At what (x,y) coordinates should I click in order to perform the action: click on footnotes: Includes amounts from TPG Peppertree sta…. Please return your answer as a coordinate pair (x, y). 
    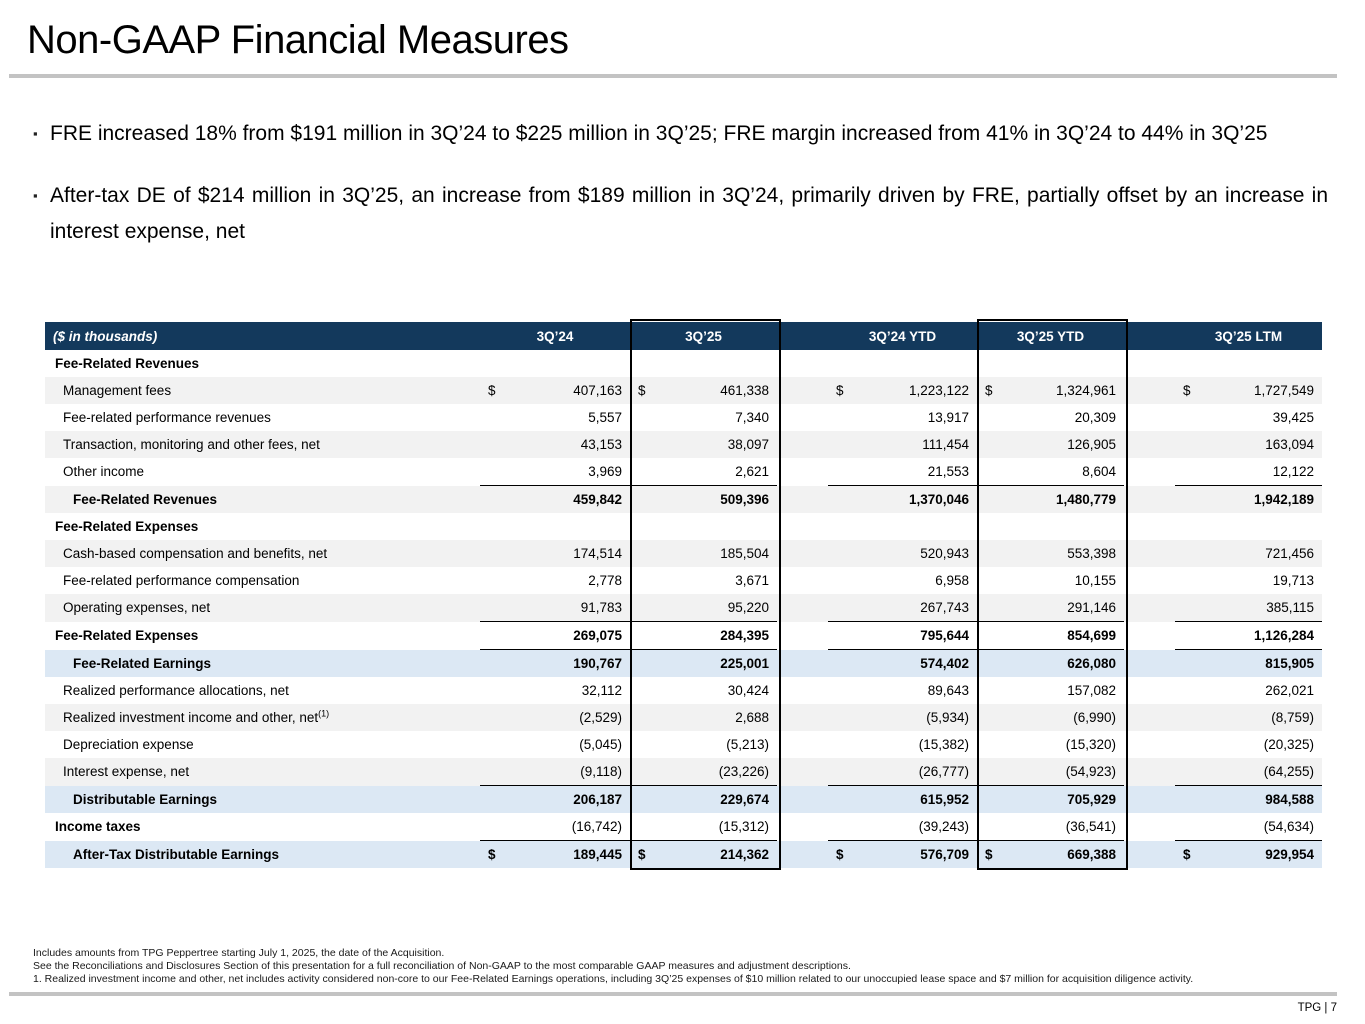
    Looking at the image, I should click on (683, 966).